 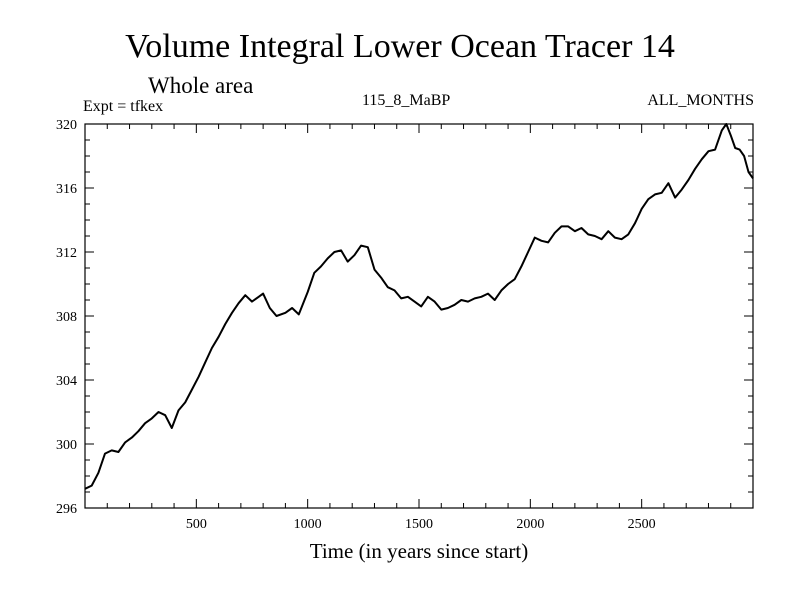 I want to click on y-tick-label: 320, so click(x=66, y=125).